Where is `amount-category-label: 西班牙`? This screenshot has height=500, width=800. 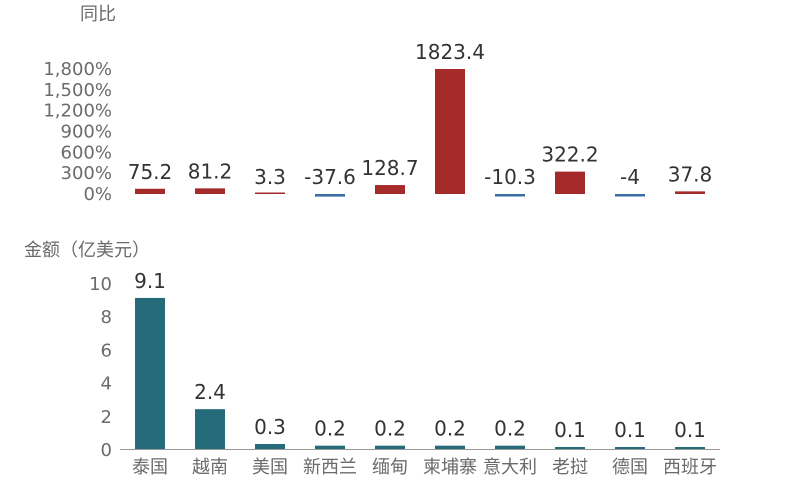
amount-category-label: 西班牙 is located at coordinates (690, 467).